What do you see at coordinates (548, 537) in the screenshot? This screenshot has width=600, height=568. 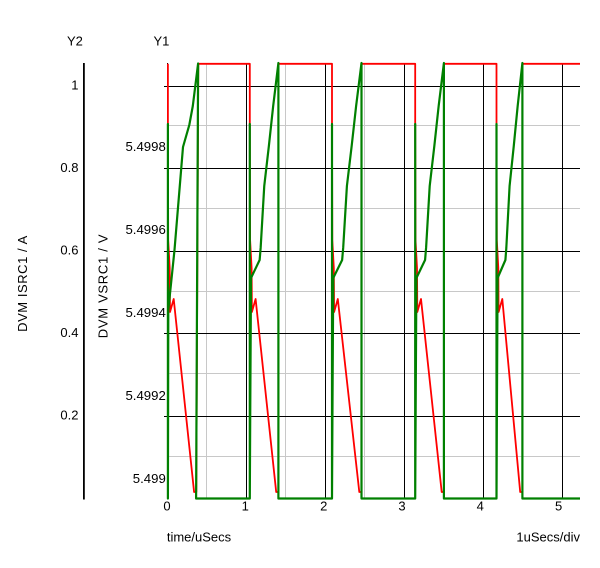 I see `svg-text: 1uSecs/div` at bounding box center [548, 537].